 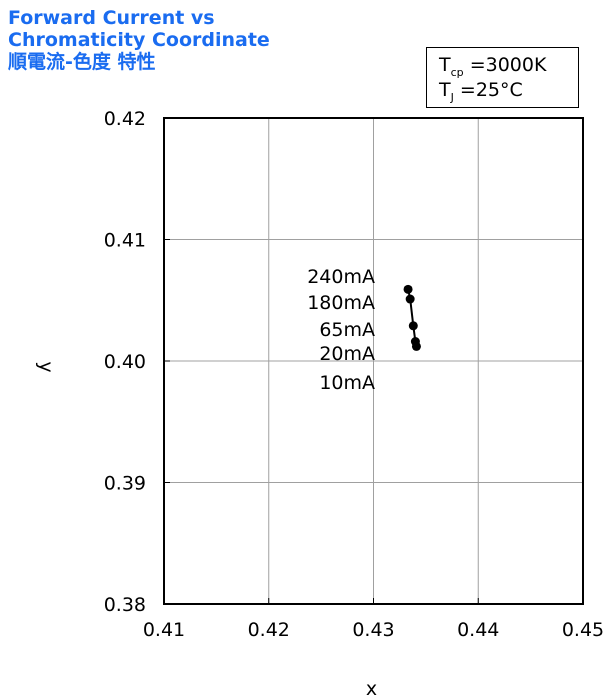 What do you see at coordinates (341, 277) in the screenshot?
I see `point-label: 240mA` at bounding box center [341, 277].